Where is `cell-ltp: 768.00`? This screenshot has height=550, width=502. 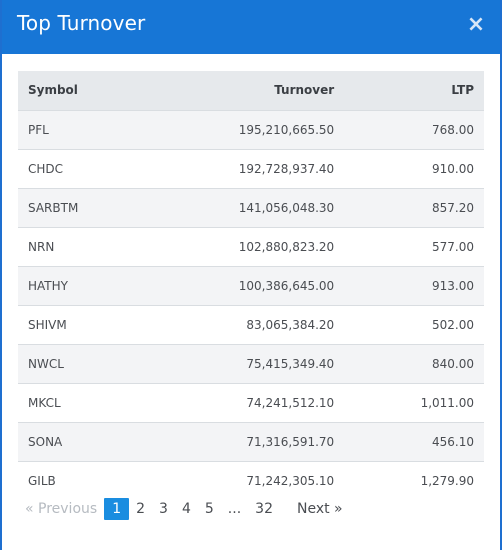
cell-ltp: 768.00 is located at coordinates (453, 129).